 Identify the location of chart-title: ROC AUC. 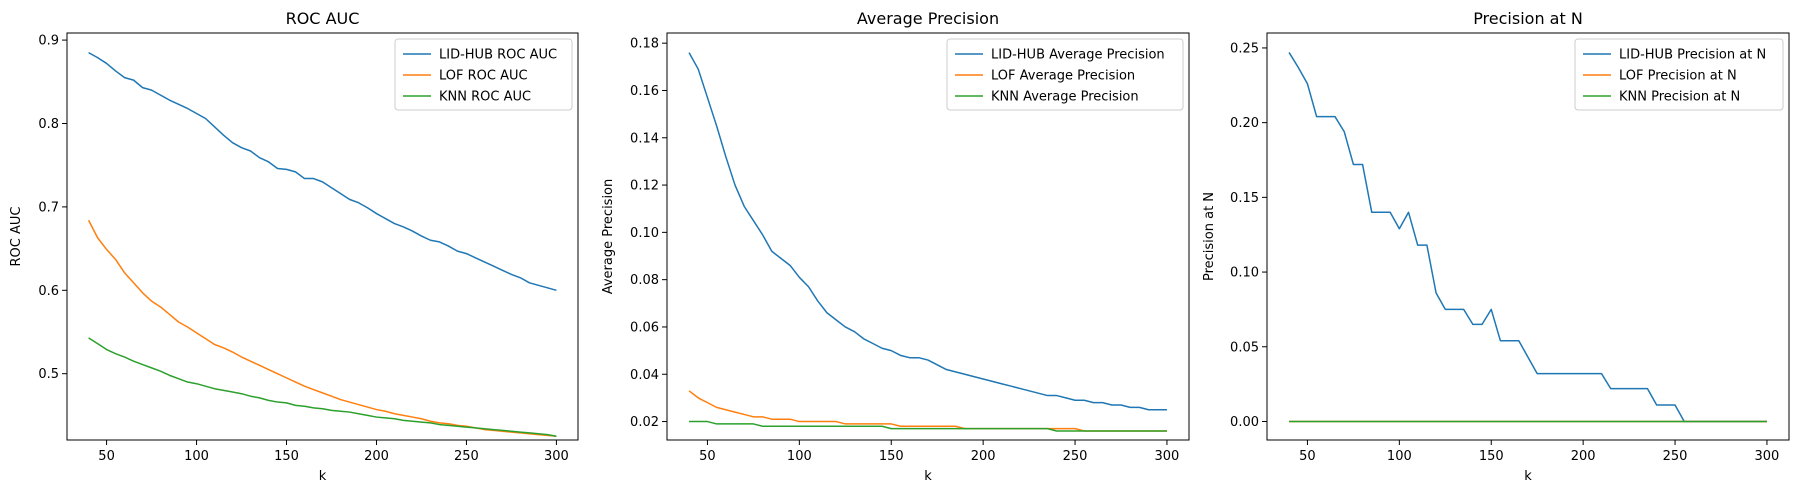
(323, 18).